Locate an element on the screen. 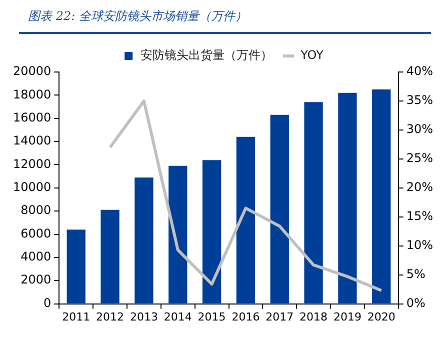  y-tick-label: 6000 is located at coordinates (36, 233).